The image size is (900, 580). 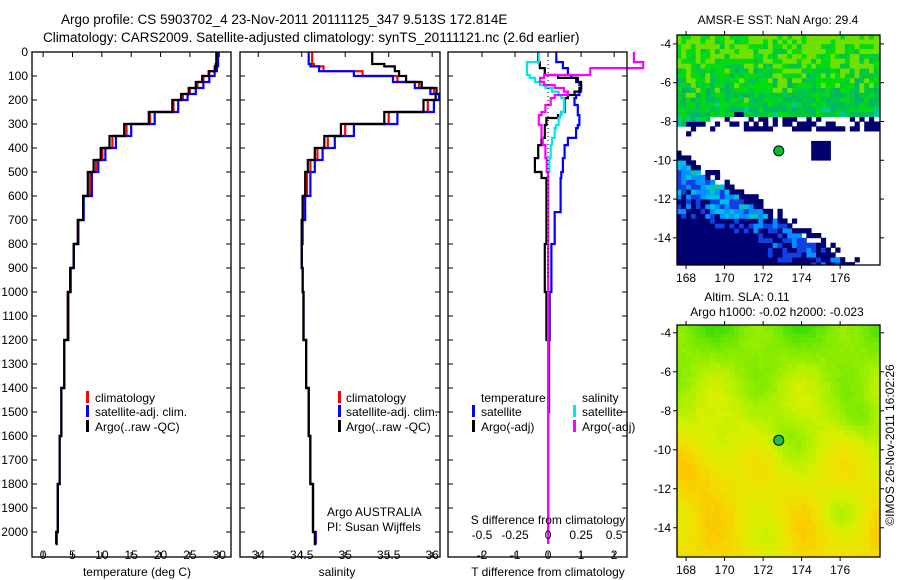 I want to click on lon-tick-label: 168, so click(x=686, y=570).